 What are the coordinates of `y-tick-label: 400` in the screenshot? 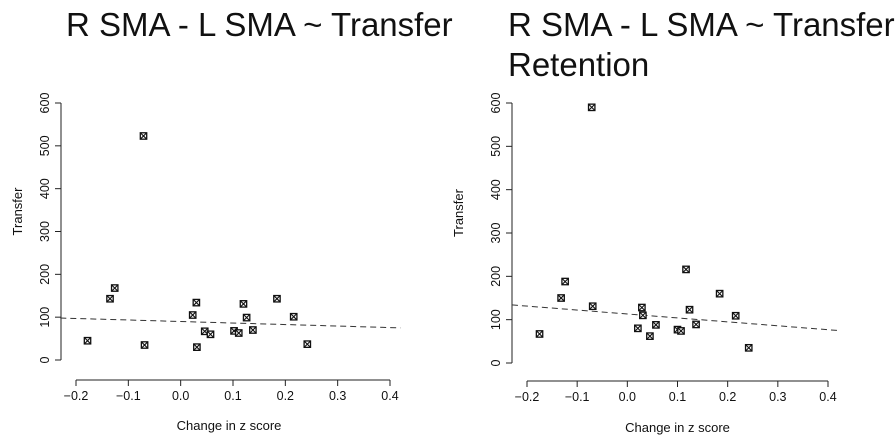 It's located at (45, 188).